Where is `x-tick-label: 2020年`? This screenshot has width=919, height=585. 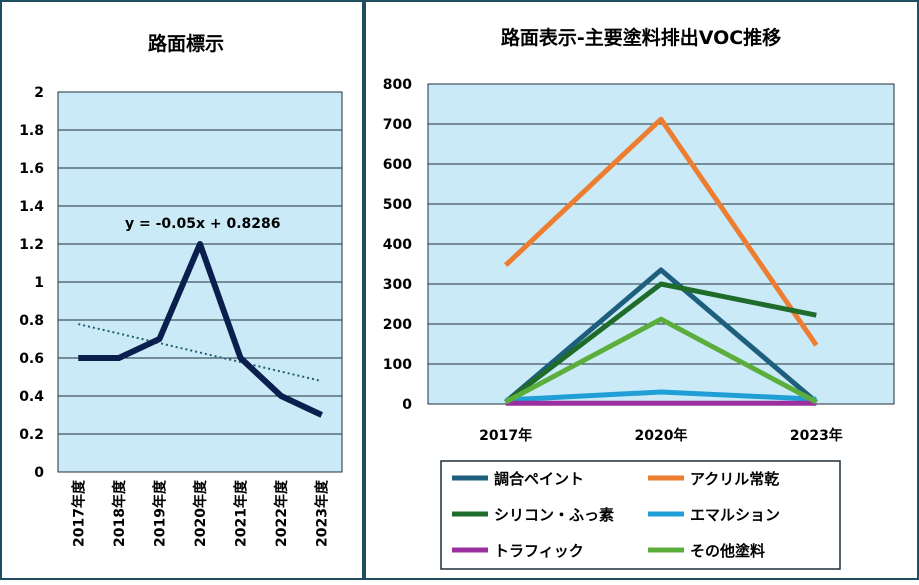 x-tick-label: 2020年 is located at coordinates (661, 435).